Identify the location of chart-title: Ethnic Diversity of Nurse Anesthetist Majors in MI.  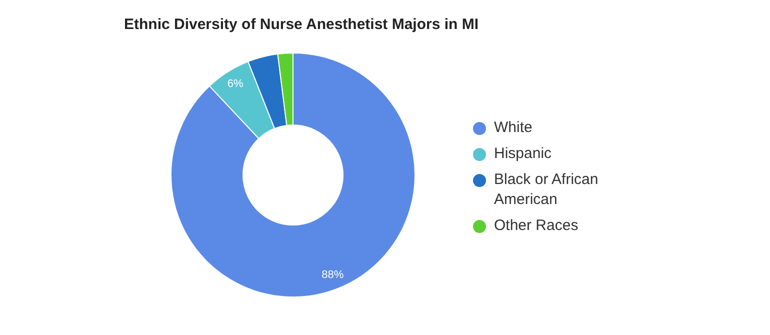
(301, 24).